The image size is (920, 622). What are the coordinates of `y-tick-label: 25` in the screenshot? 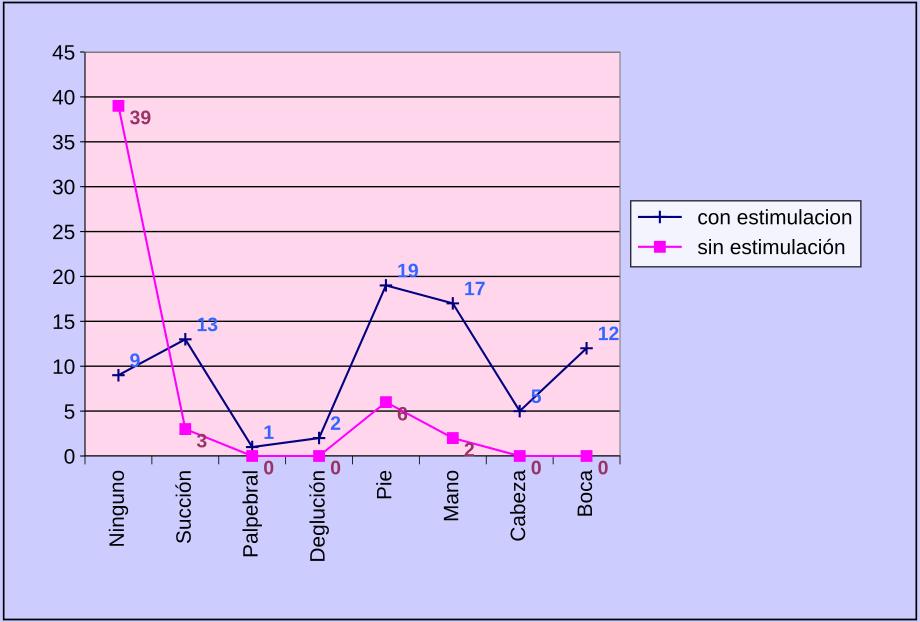 It's located at (63, 232).